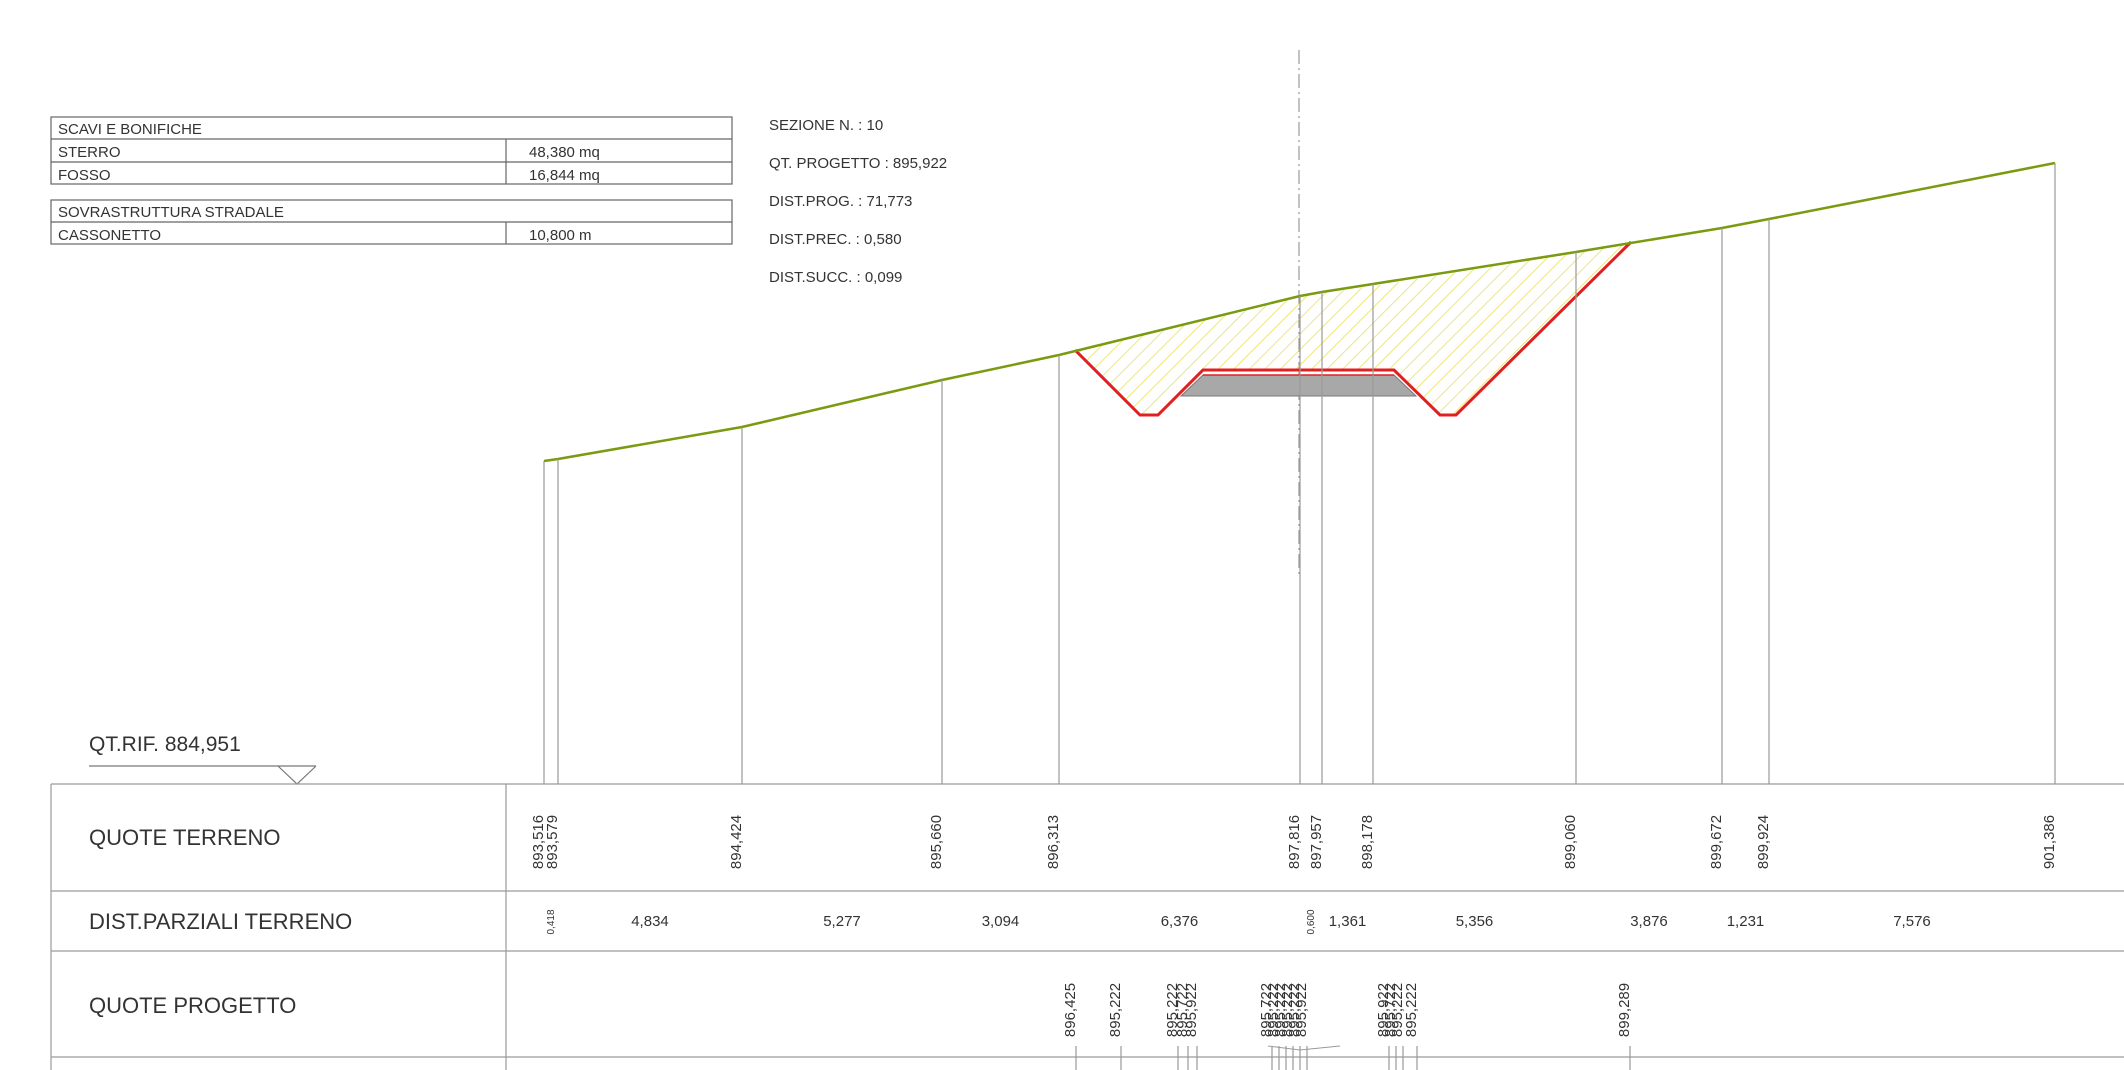 The width and height of the screenshot is (2124, 1070). I want to click on terrain-elevation-label: 894,424, so click(736, 842).